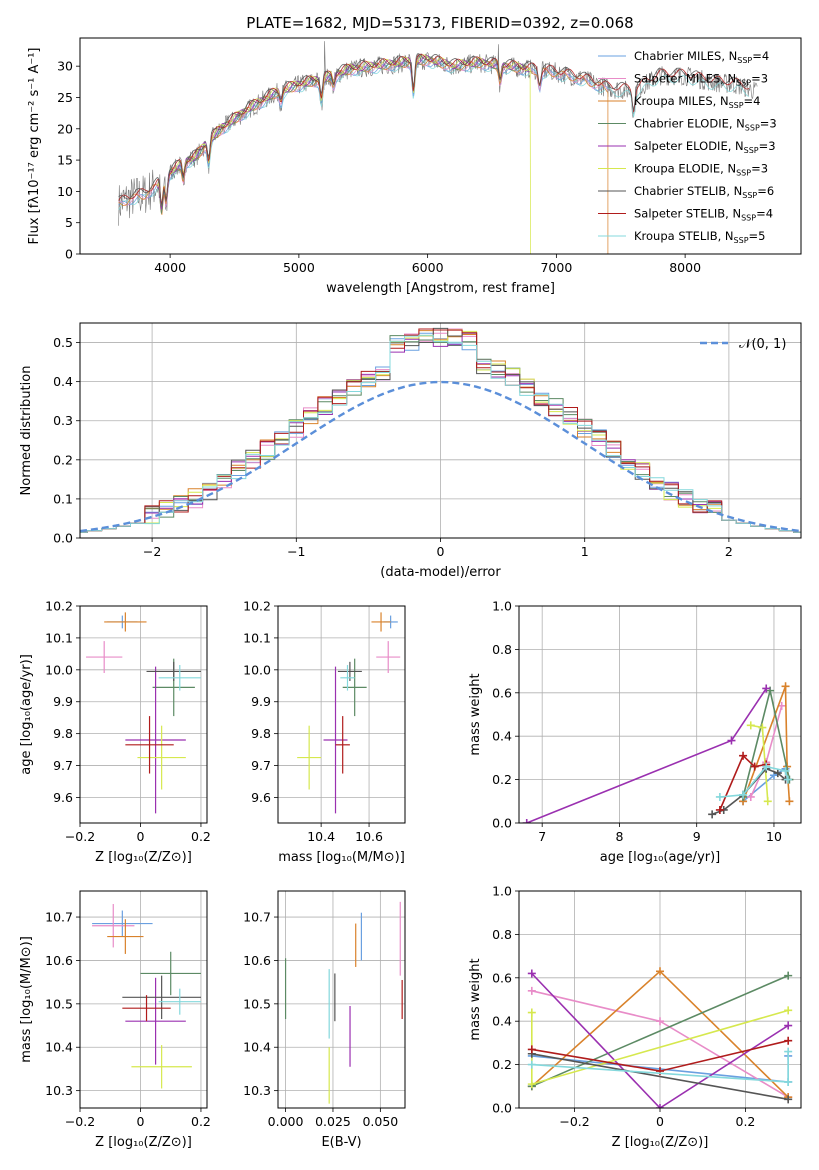  Describe the element at coordinates (59, 637) in the screenshot. I see `y-tick-label: 10.1` at that location.